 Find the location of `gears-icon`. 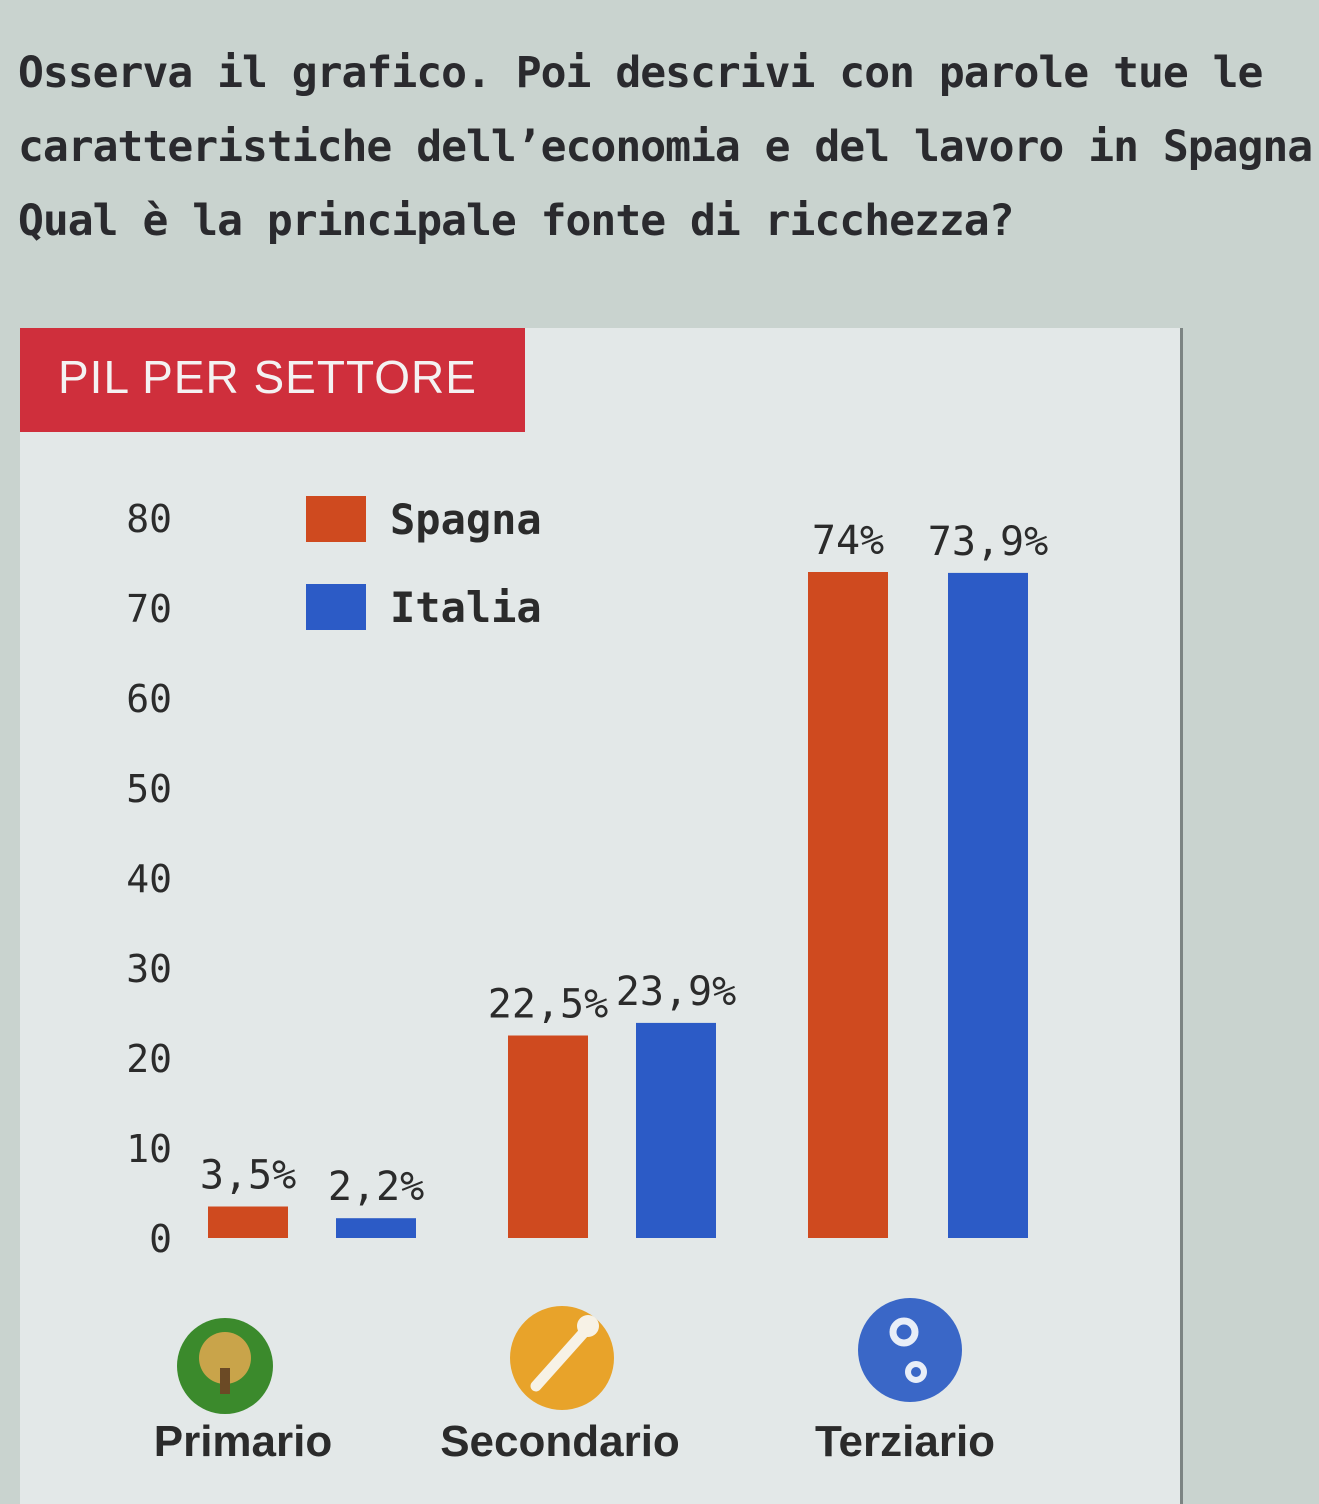

gears-icon is located at coordinates (910, 1350).